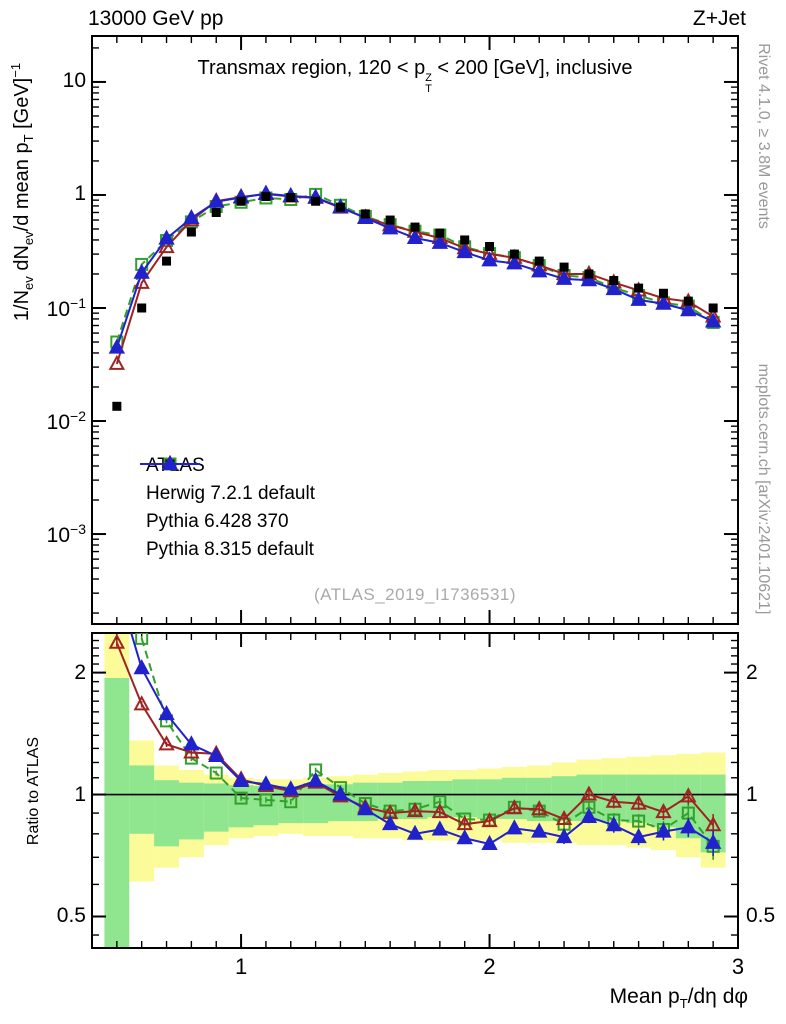 This screenshot has width=786, height=1024. Describe the element at coordinates (156, 18) in the screenshot. I see `beam-energy-label: 13000 GeV pp` at that location.